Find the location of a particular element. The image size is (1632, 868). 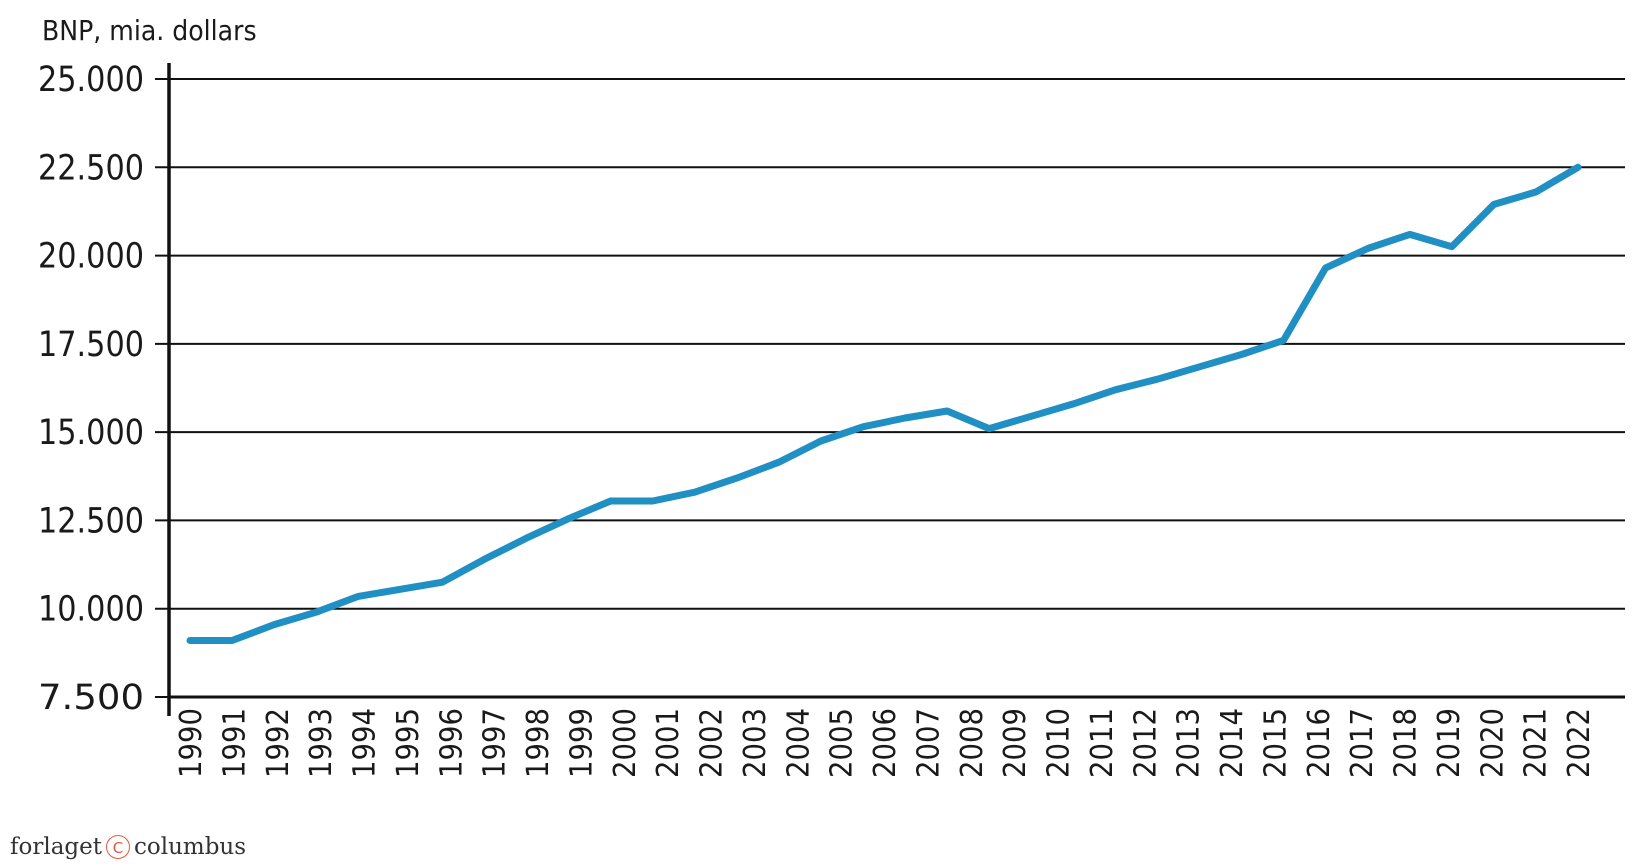

xtick-label-1994: 1994 is located at coordinates (365, 743).